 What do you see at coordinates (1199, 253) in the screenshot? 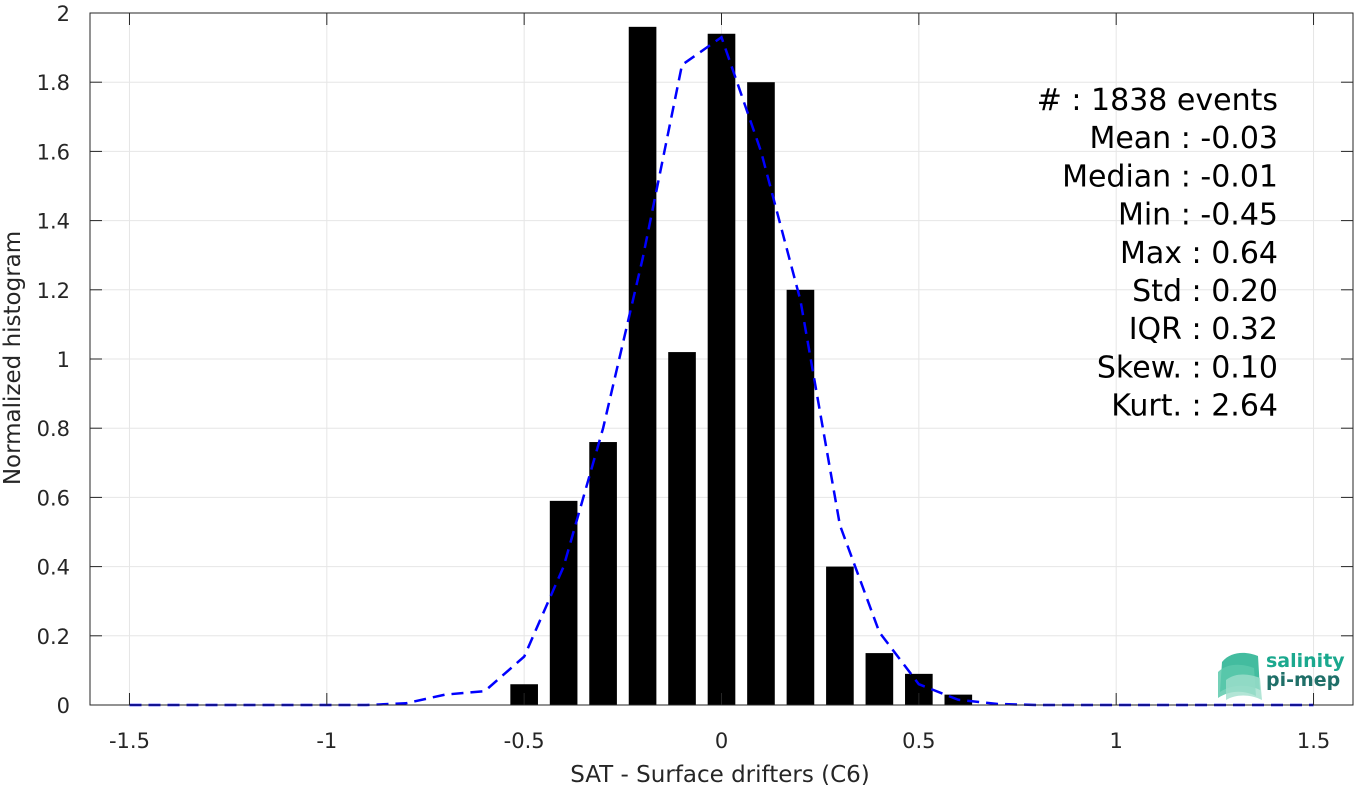
I see `stats-line: Max : 0.64` at bounding box center [1199, 253].